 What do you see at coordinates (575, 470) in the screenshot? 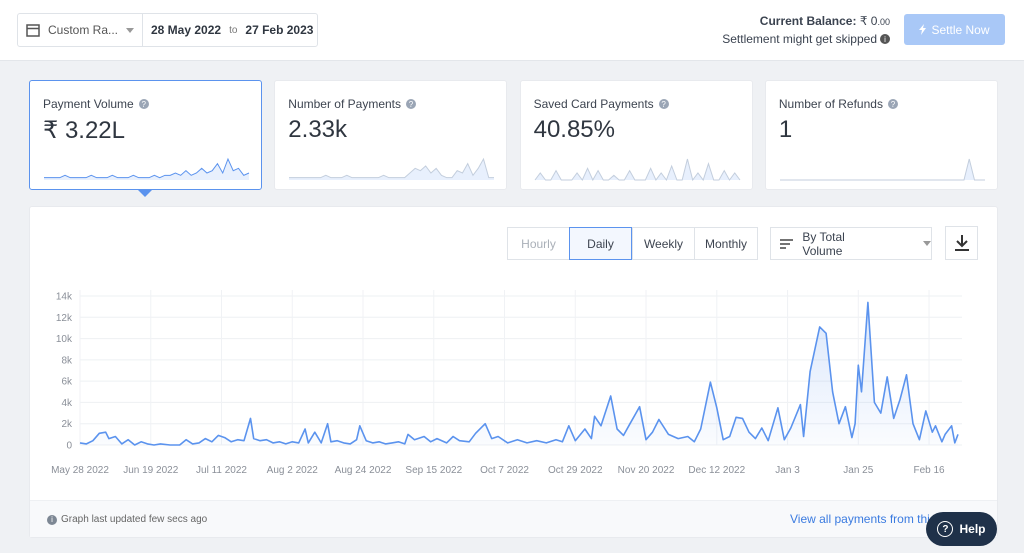
I see `x-tick-label: Oct 29 2022` at bounding box center [575, 470].